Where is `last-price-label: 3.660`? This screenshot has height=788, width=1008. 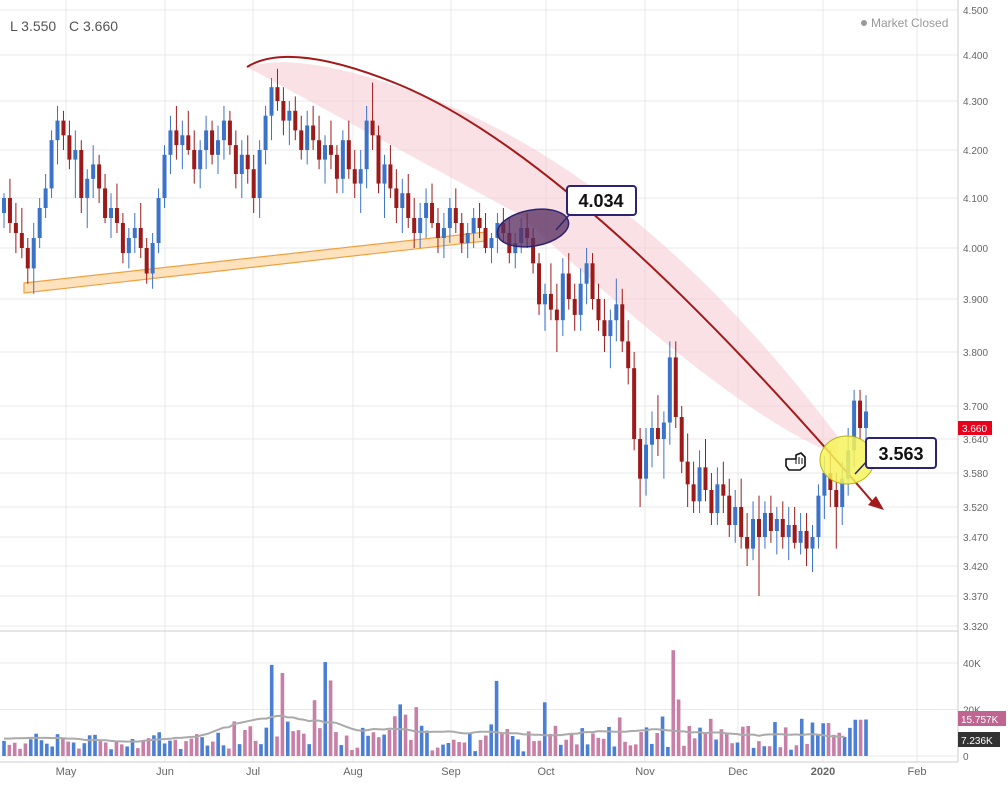 last-price-label: 3.660 is located at coordinates (974, 429).